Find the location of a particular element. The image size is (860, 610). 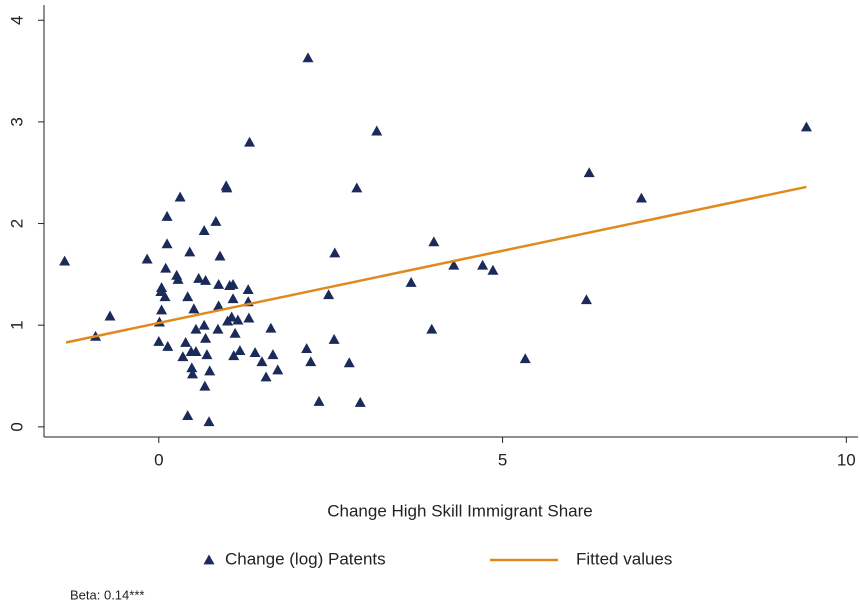

legend-symbol is located at coordinates (209, 559).